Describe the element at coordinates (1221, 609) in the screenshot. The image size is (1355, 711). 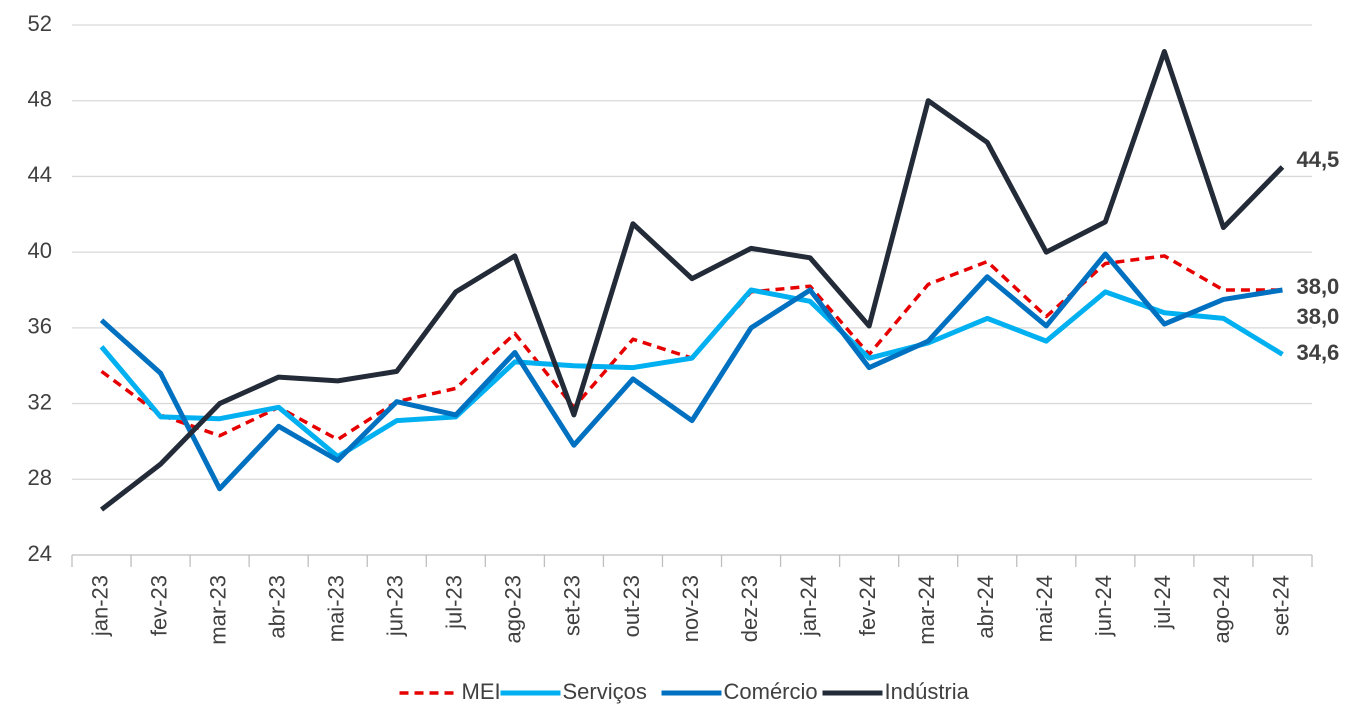
I see `x-tick-label: ago-24` at that location.